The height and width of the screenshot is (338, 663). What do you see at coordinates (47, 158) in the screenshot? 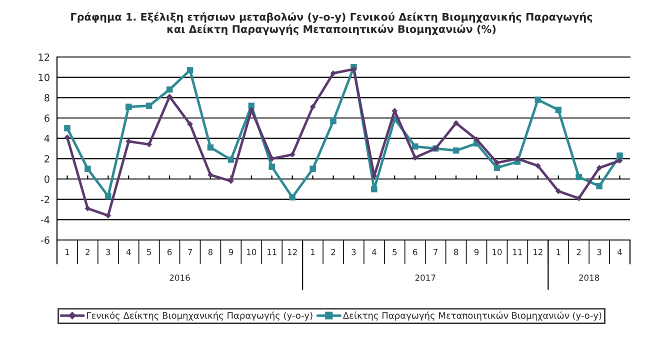
I see `y-tick-label: 2` at bounding box center [47, 158].